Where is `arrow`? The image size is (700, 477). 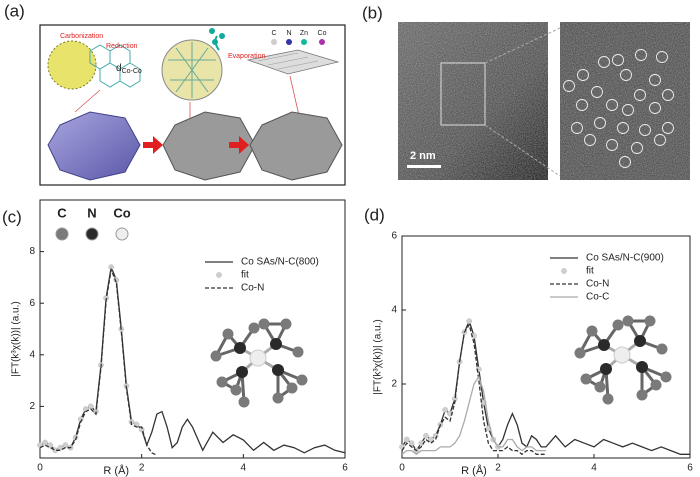 arrow is located at coordinates (239, 145).